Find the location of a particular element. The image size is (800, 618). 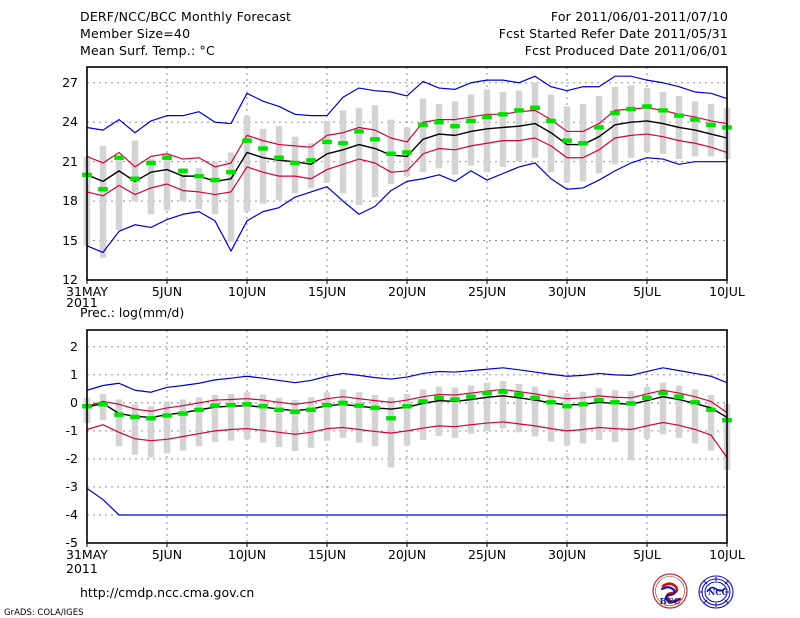

series-max is located at coordinates (407, 380).